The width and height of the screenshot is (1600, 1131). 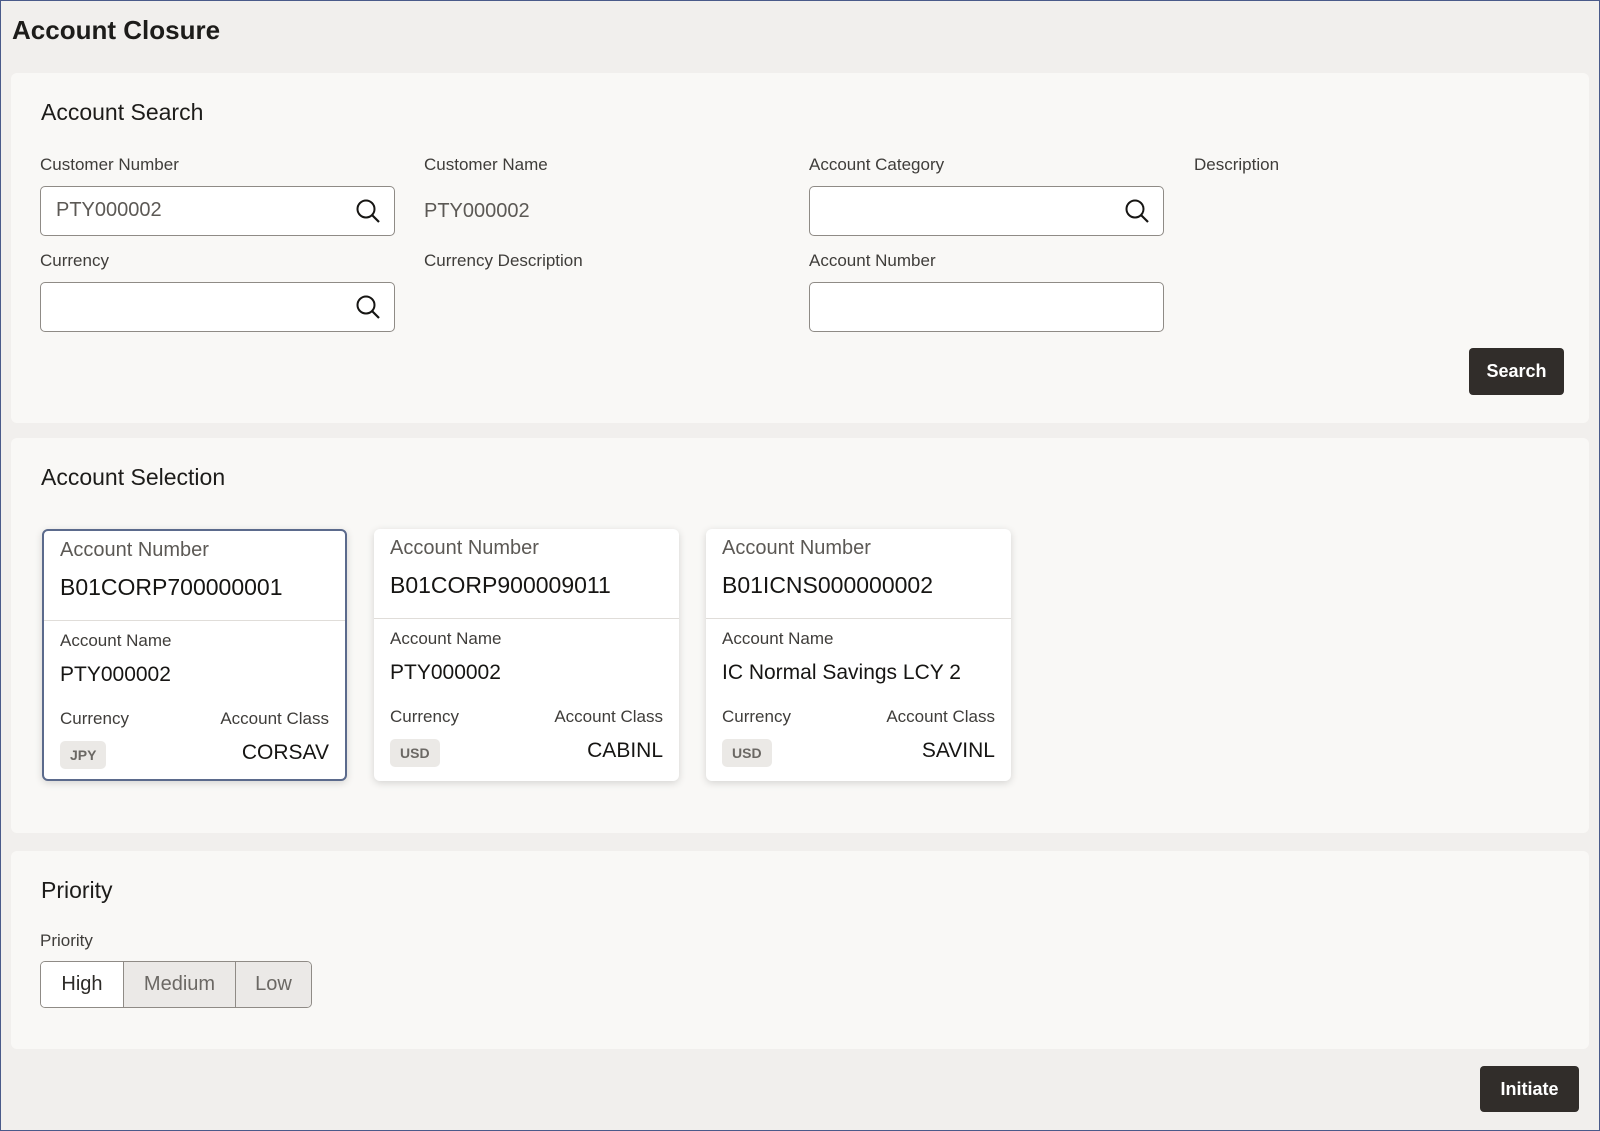 What do you see at coordinates (122, 112) in the screenshot?
I see `account-search-heading: Account Search` at bounding box center [122, 112].